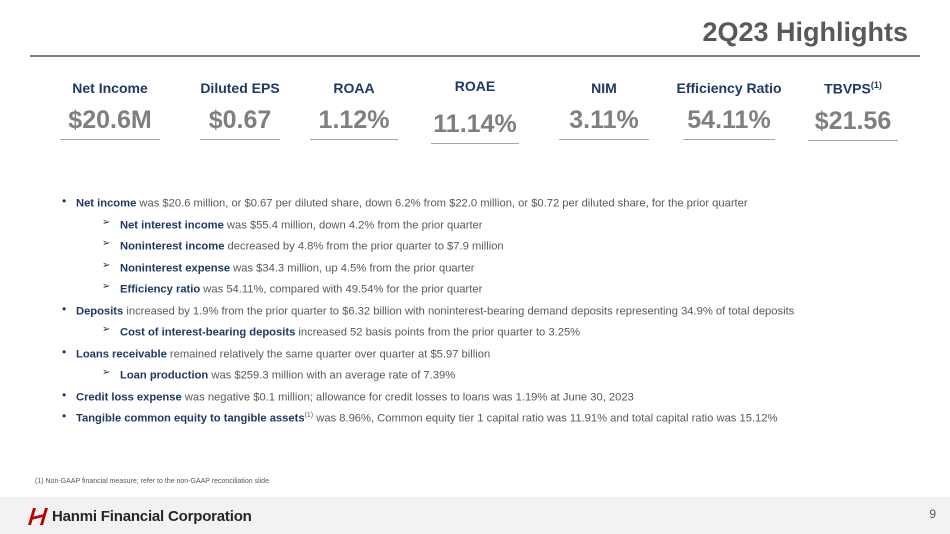 Image resolution: width=950 pixels, height=534 pixels. I want to click on company-logo: Hanmi Financial Corporation, so click(140, 516).